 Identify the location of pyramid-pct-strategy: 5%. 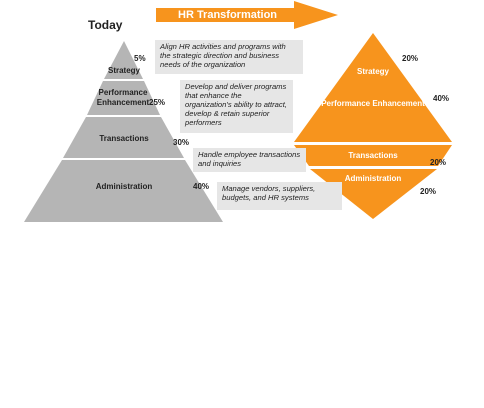
(140, 58).